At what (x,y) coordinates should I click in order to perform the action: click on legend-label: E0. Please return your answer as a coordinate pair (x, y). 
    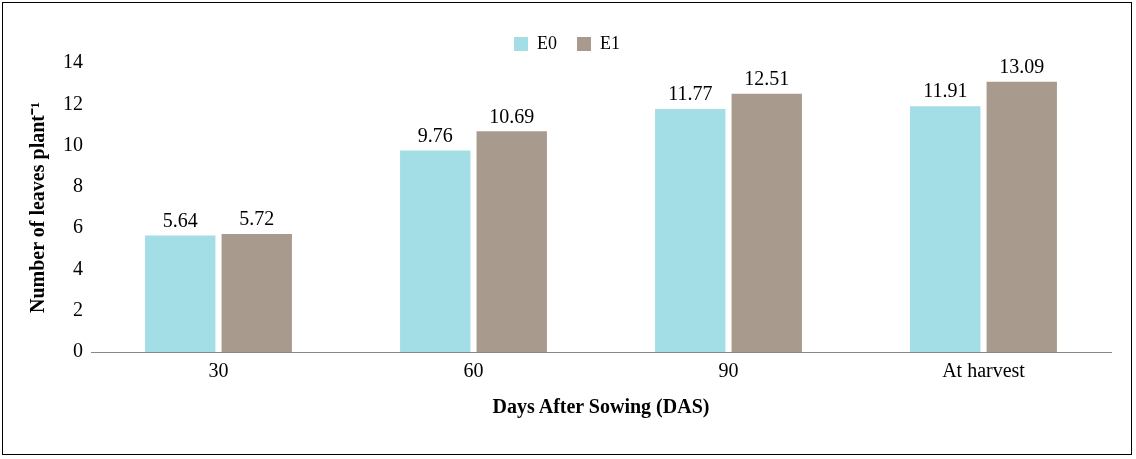
    Looking at the image, I should click on (547, 42).